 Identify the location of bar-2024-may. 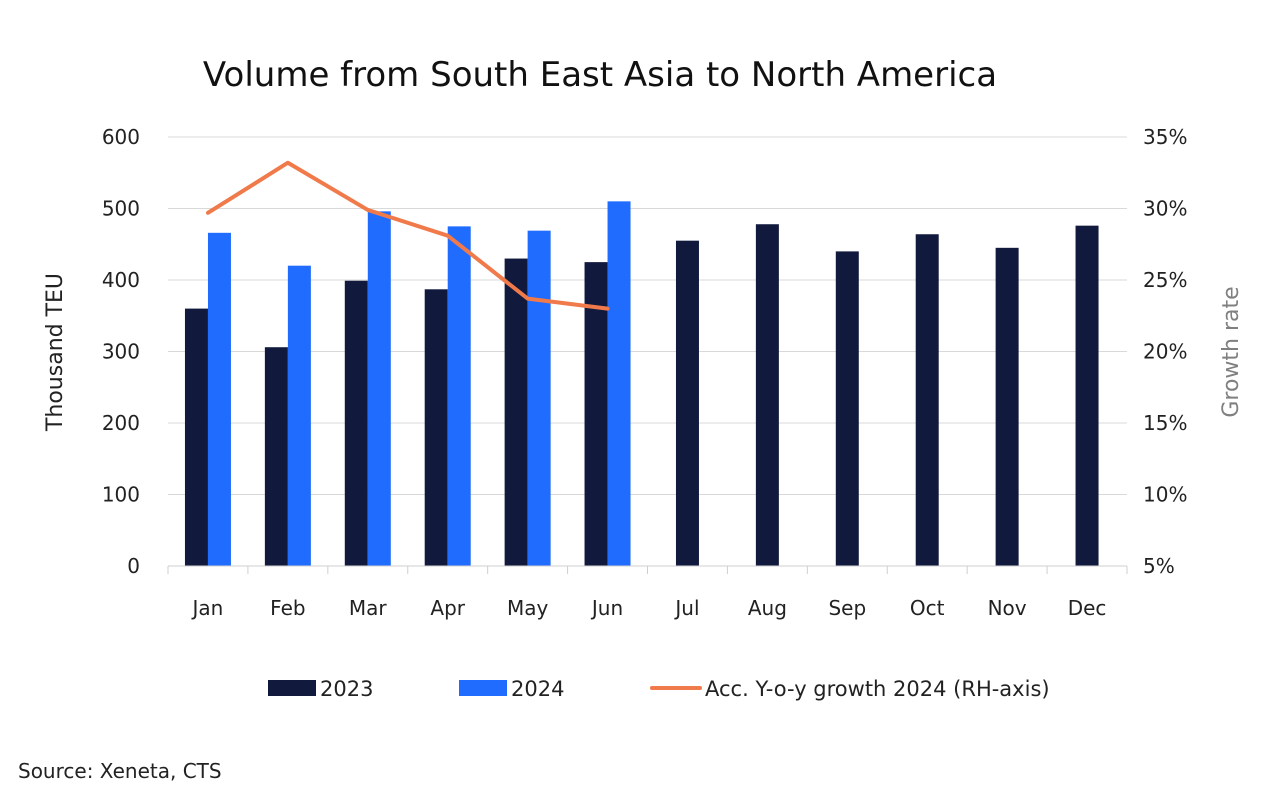
(539, 398).